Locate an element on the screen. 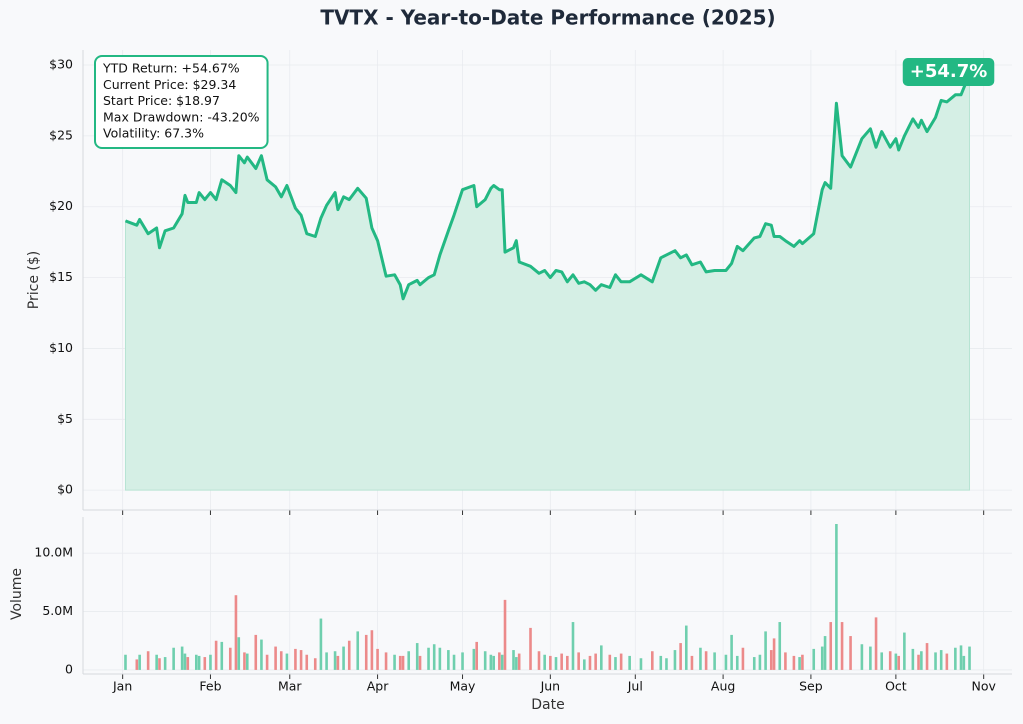 The image size is (1023, 724). y-tick-label: $20 is located at coordinates (61, 205).